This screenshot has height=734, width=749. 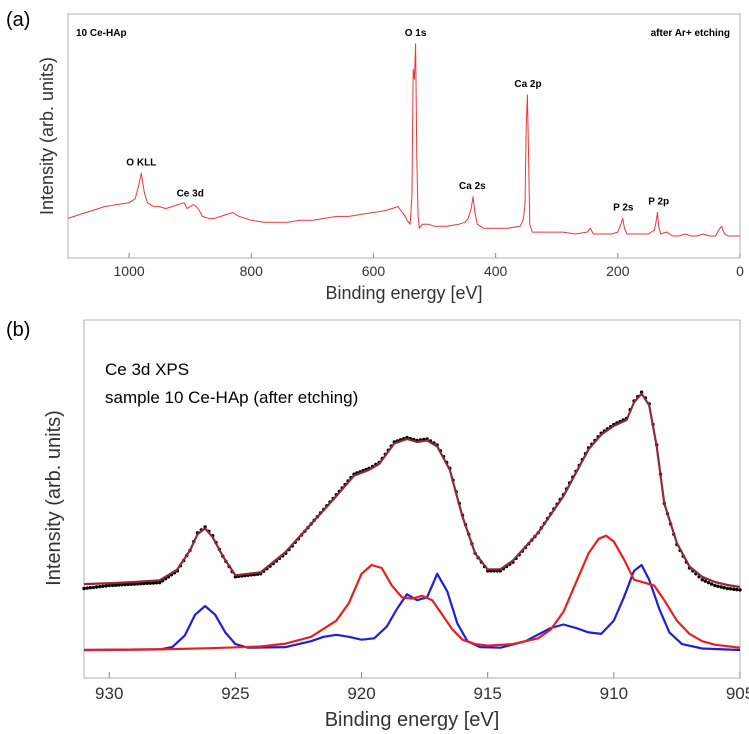 I want to click on x-tick-label: 0, so click(x=740, y=271).